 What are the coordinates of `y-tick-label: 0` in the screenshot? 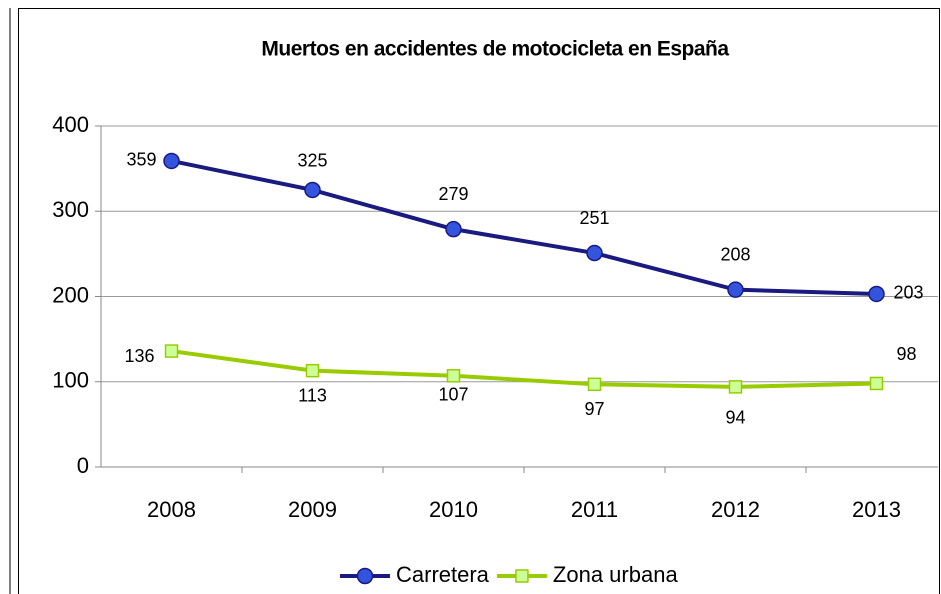 It's located at (83, 465).